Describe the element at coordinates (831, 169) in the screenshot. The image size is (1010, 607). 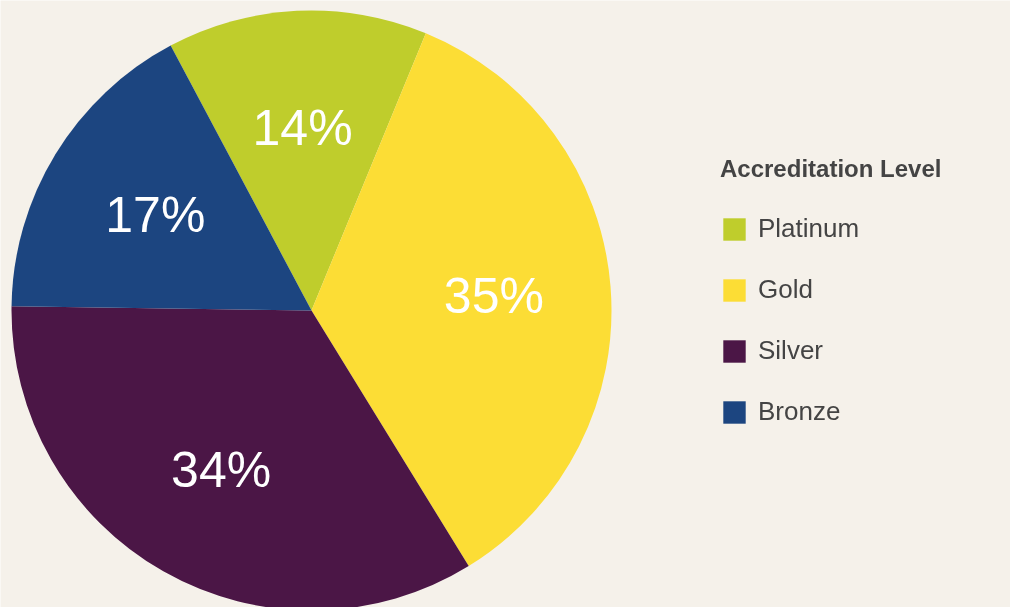
I see `legend-title: Accreditation Level` at that location.